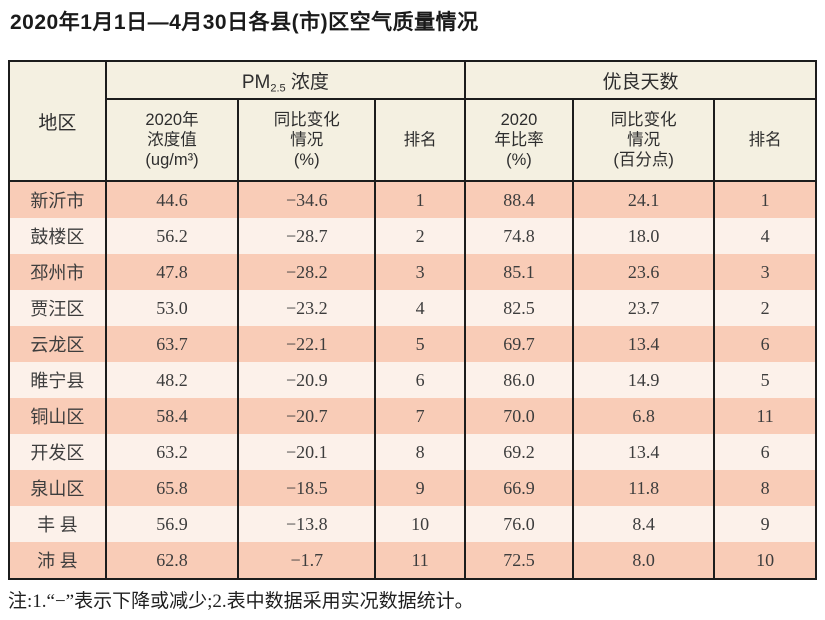 The image size is (825, 620). What do you see at coordinates (307, 272) in the screenshot?
I see `pm-change-cell: −28.2` at bounding box center [307, 272].